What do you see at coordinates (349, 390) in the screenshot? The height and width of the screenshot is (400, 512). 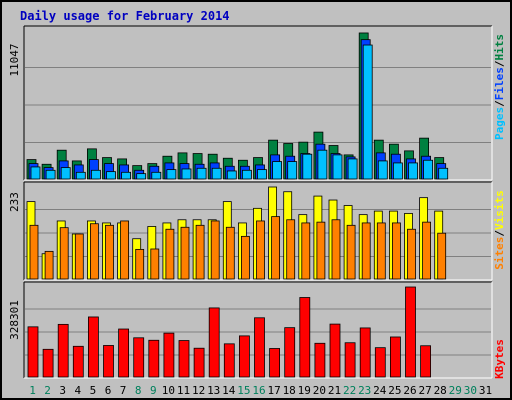 I see `day-label-22: 22` at bounding box center [349, 390].